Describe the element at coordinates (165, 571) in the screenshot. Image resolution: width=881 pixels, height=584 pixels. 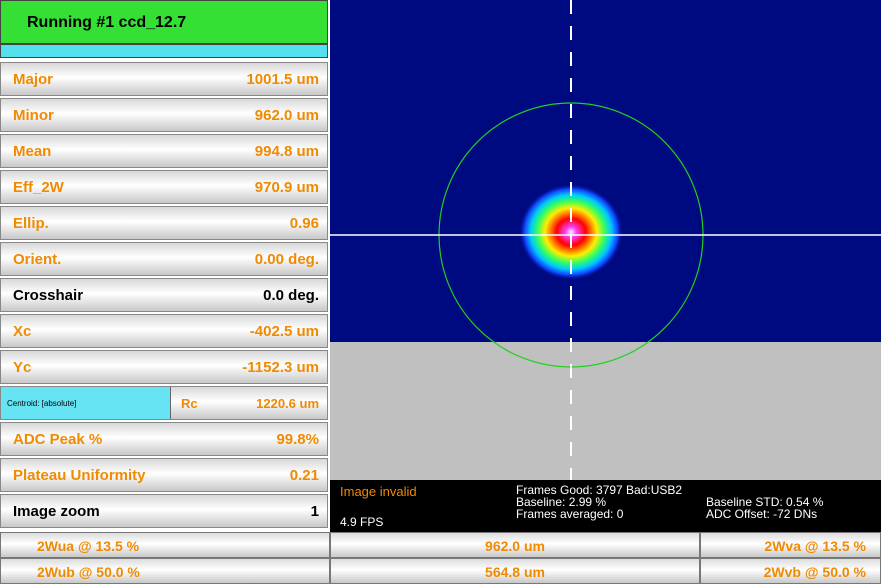
I see `table-cell: 2Wub @ 50.0 %` at that location.